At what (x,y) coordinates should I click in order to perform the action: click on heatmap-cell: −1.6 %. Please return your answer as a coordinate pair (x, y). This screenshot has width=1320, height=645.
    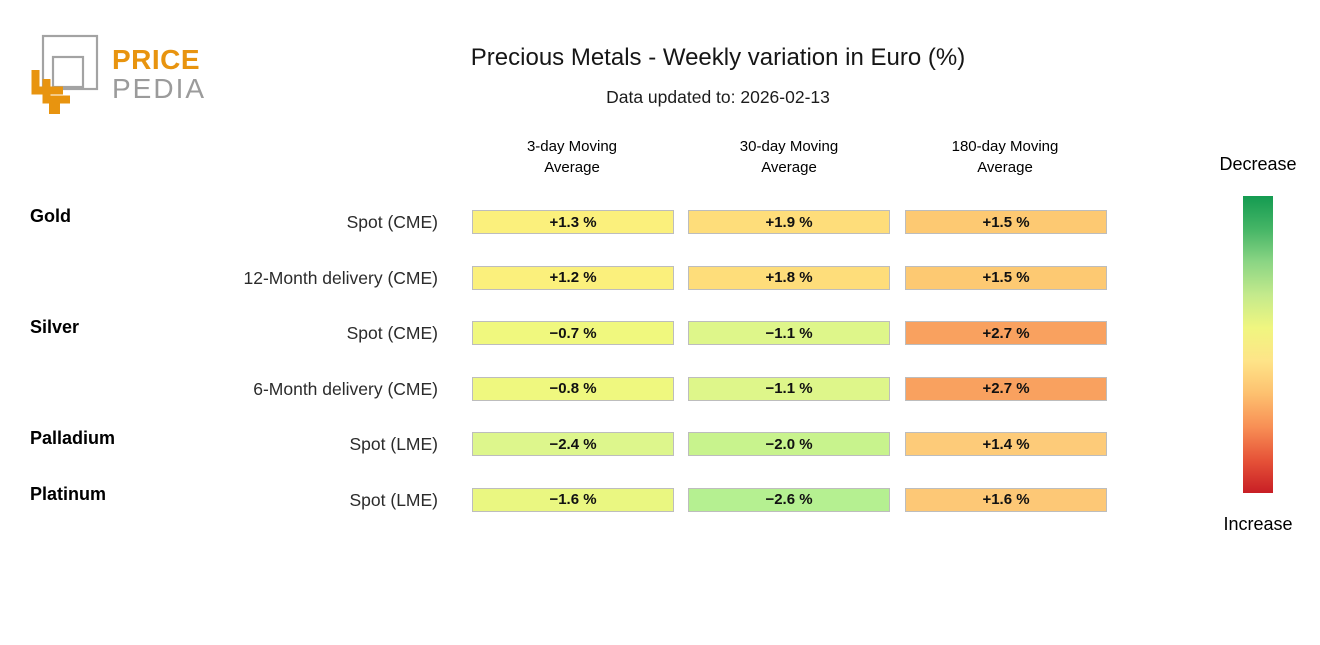
    Looking at the image, I should click on (573, 499).